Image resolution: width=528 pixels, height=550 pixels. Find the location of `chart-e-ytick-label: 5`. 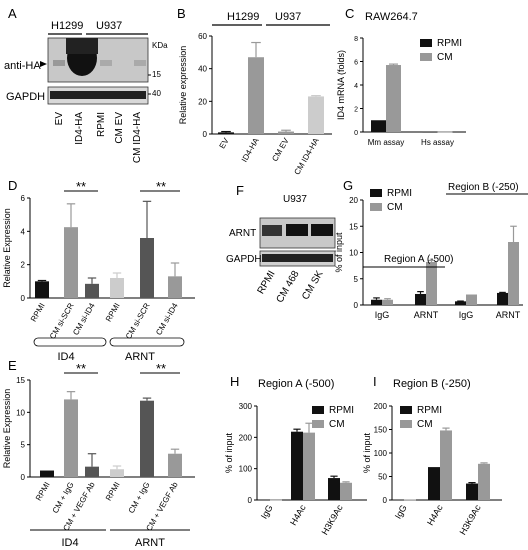

chart-e-ytick-label: 5 is located at coordinates (23, 445).